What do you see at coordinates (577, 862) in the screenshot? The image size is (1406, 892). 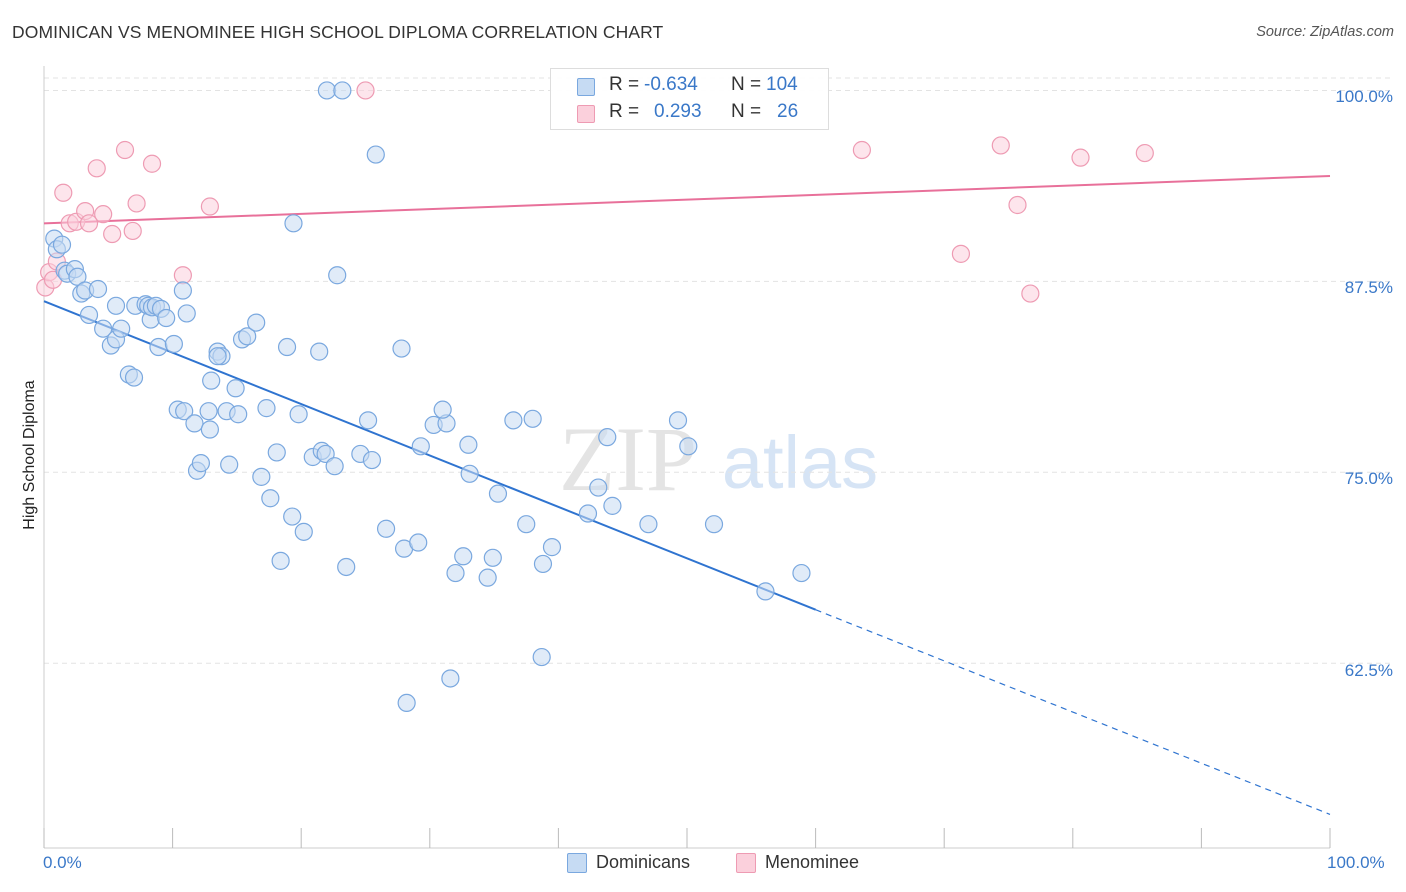 I see `legend-swatch-dominicans` at bounding box center [577, 862].